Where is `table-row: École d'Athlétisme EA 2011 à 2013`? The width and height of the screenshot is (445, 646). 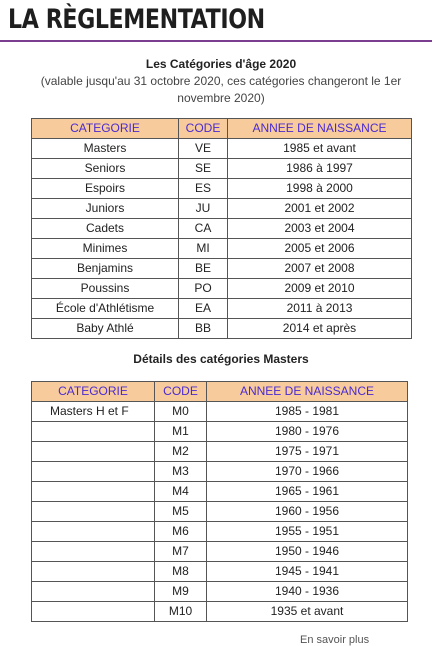
table-row: École d'Athlétisme EA 2011 à 2013 is located at coordinates (221, 308).